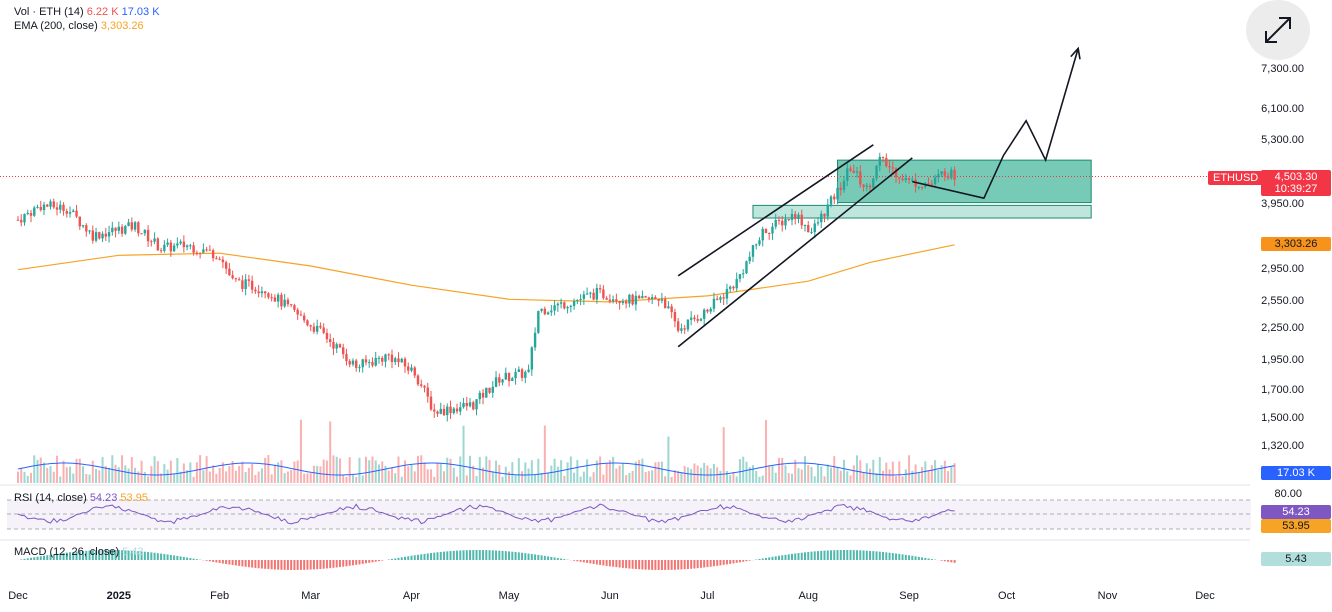  What do you see at coordinates (1296, 526) in the screenshot?
I see `rsi-ma-tag: 53.95` at bounding box center [1296, 526].